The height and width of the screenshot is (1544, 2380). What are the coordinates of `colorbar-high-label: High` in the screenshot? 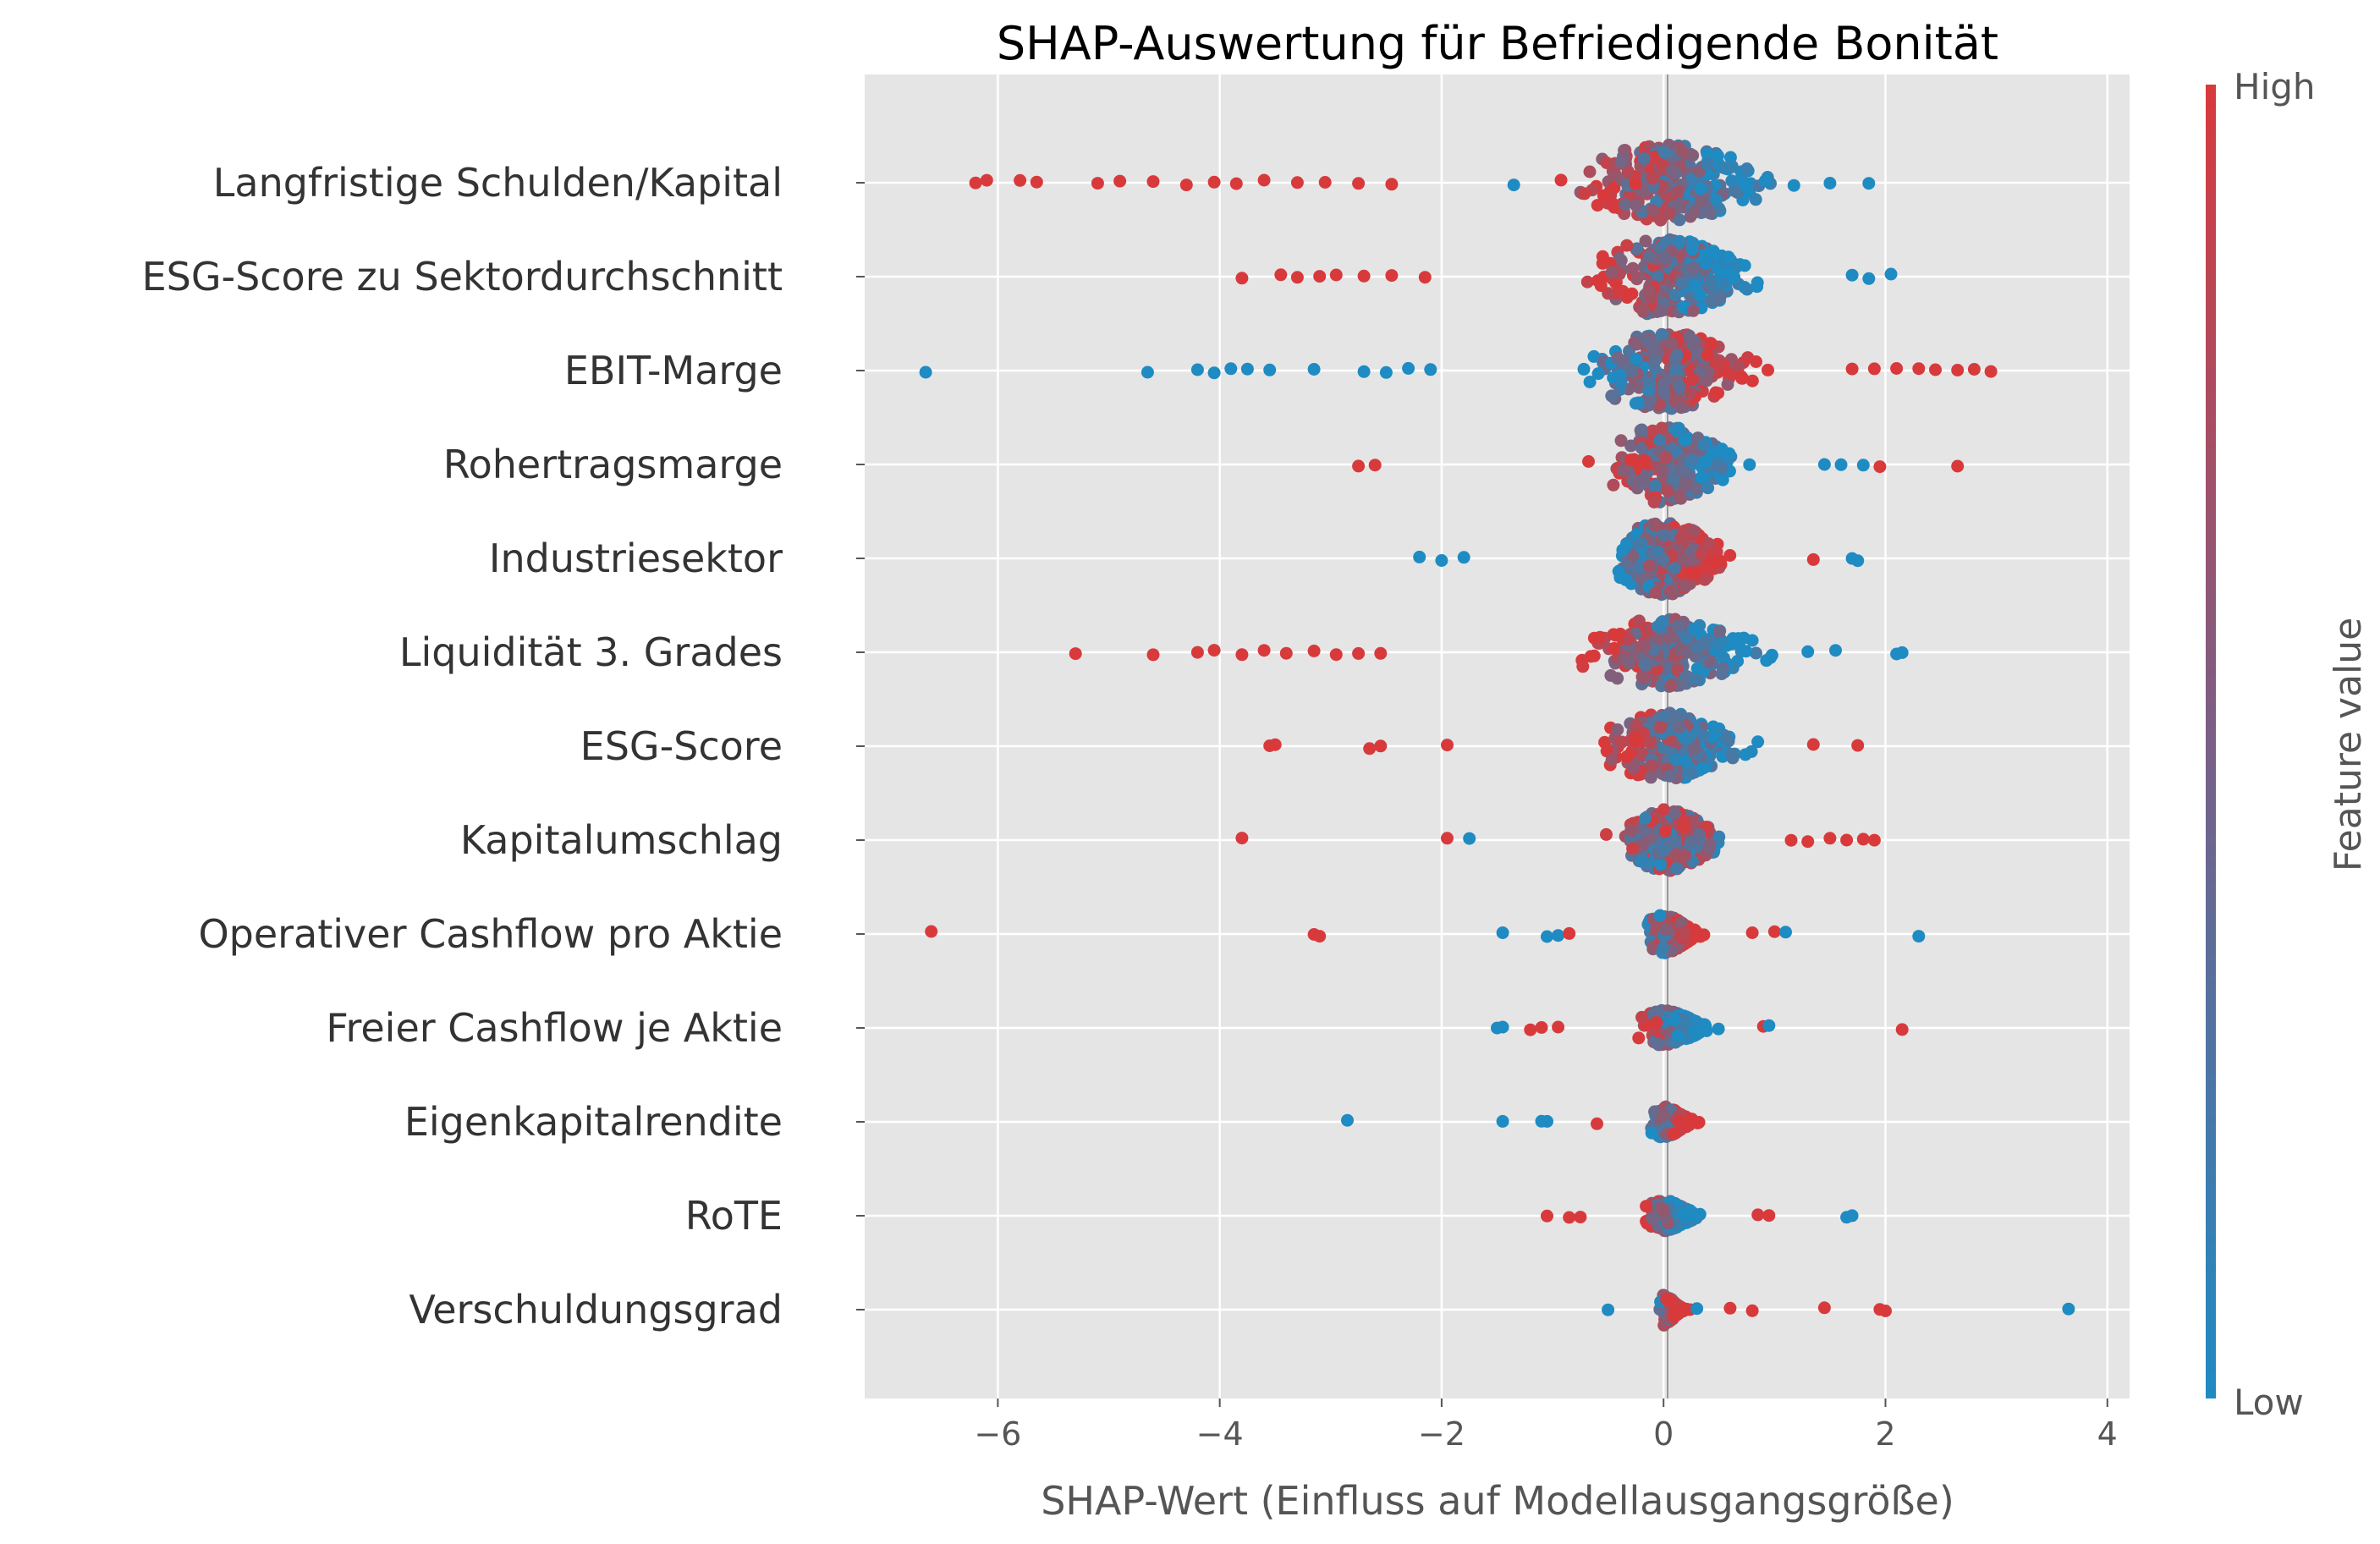 It's located at (2275, 86).